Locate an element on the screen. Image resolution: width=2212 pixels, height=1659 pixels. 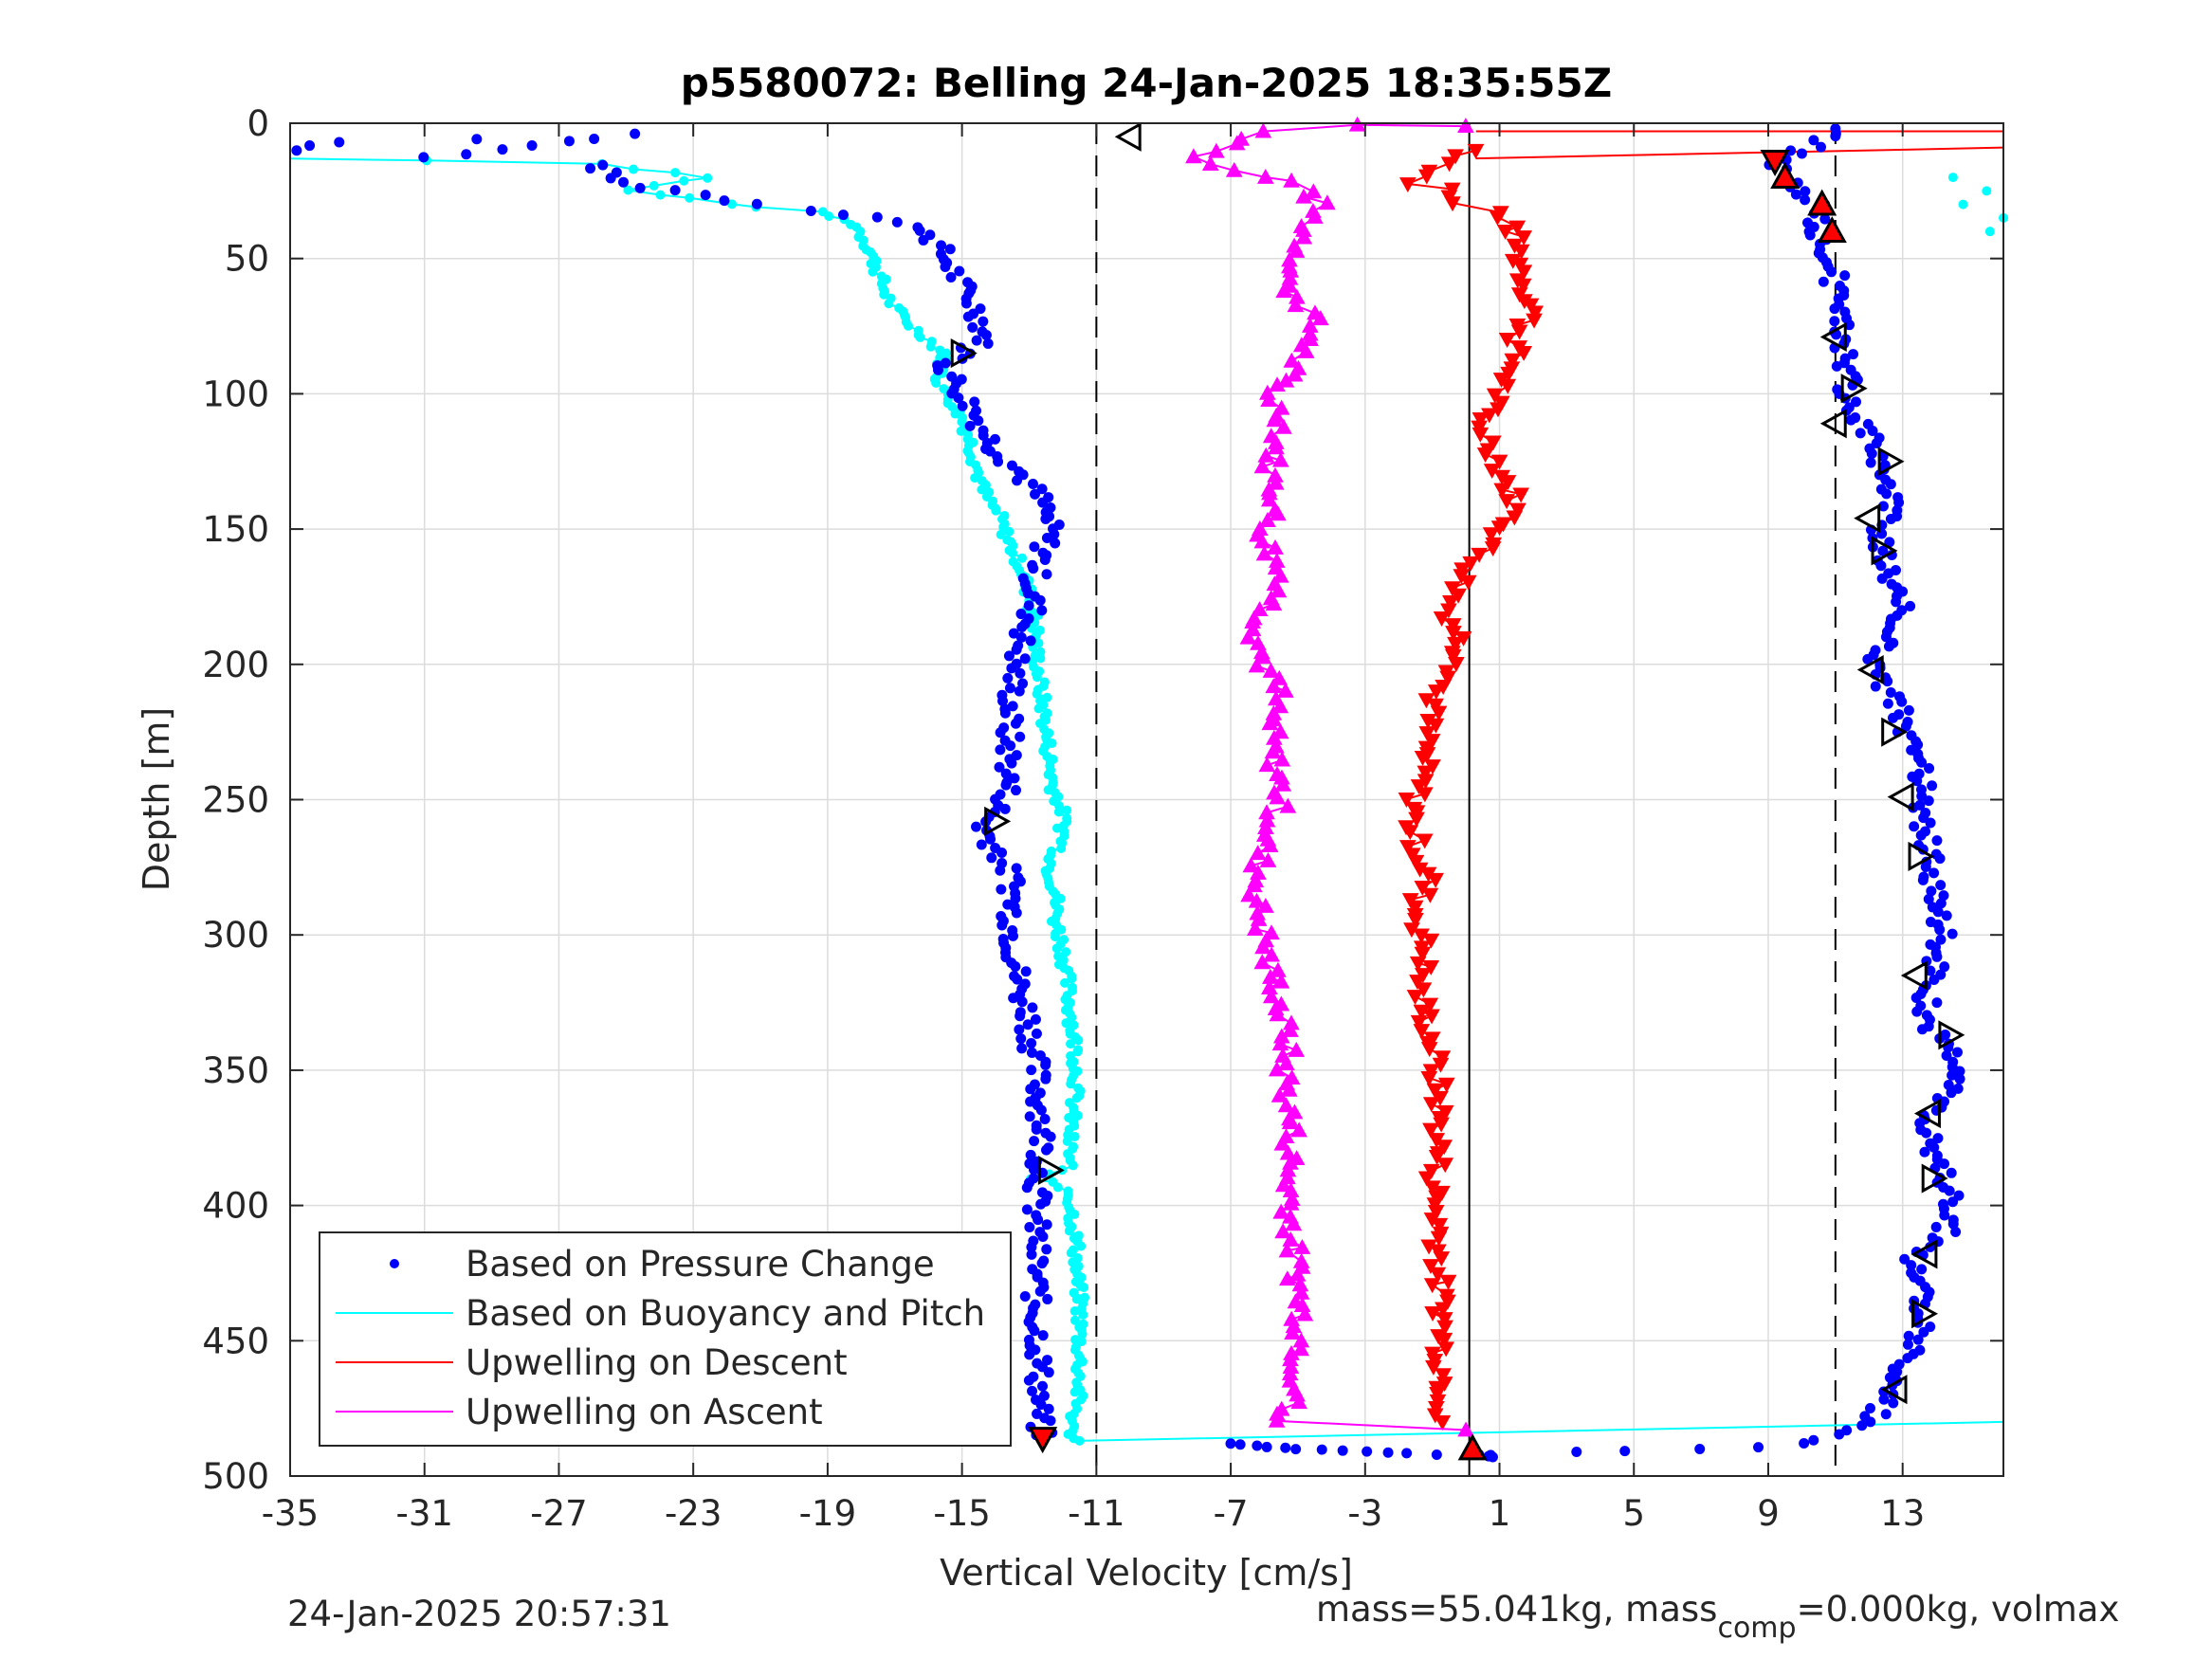
legend-box is located at coordinates (665, 1339).